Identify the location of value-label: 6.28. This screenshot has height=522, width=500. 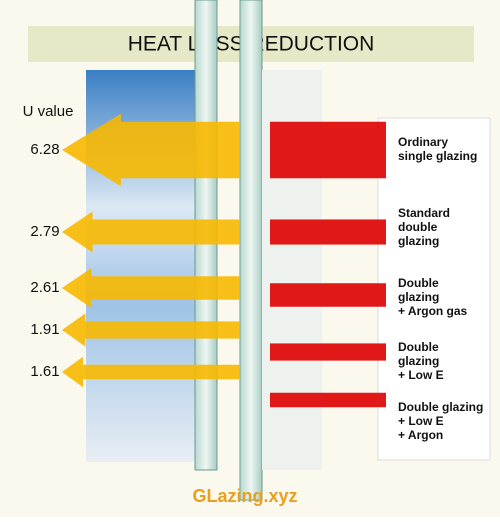
(44, 149).